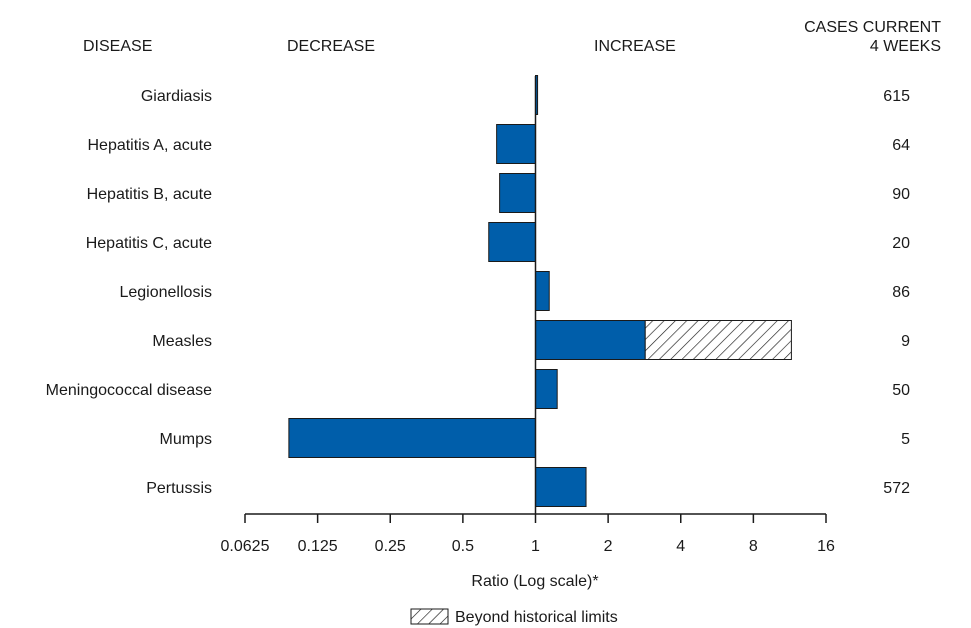  Describe the element at coordinates (896, 96) in the screenshot. I see `cases-count: 615` at that location.